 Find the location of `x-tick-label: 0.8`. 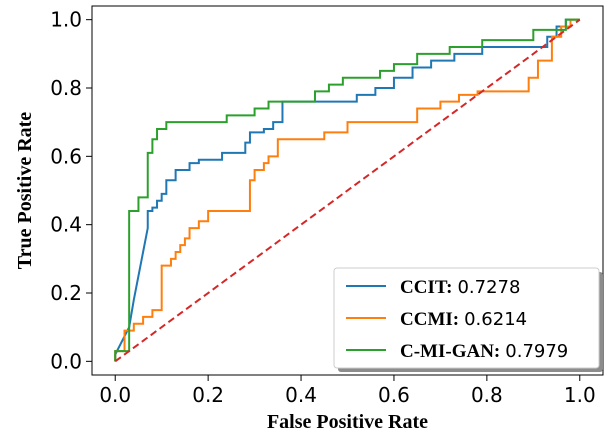

x-tick-label: 0.8 is located at coordinates (487, 395).